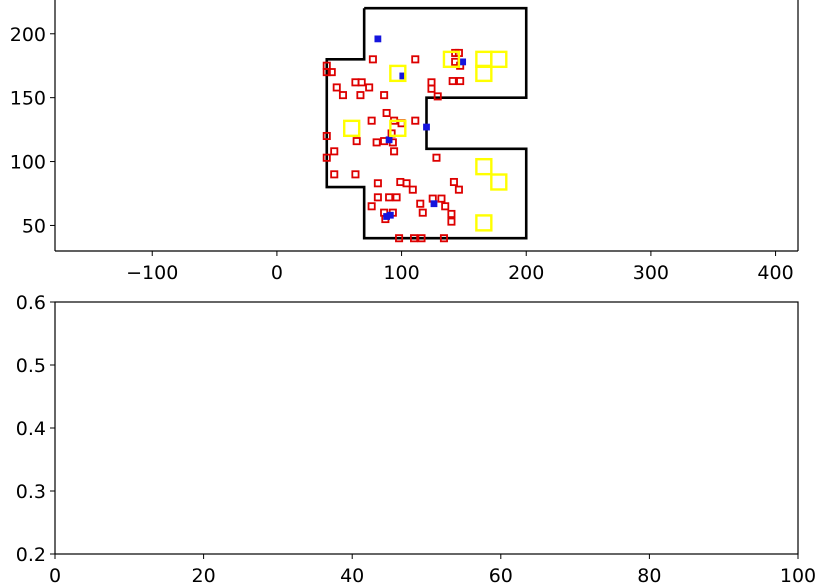 This screenshot has width=818, height=588. I want to click on empty-y-tick-label: 0.2, so click(31, 555).